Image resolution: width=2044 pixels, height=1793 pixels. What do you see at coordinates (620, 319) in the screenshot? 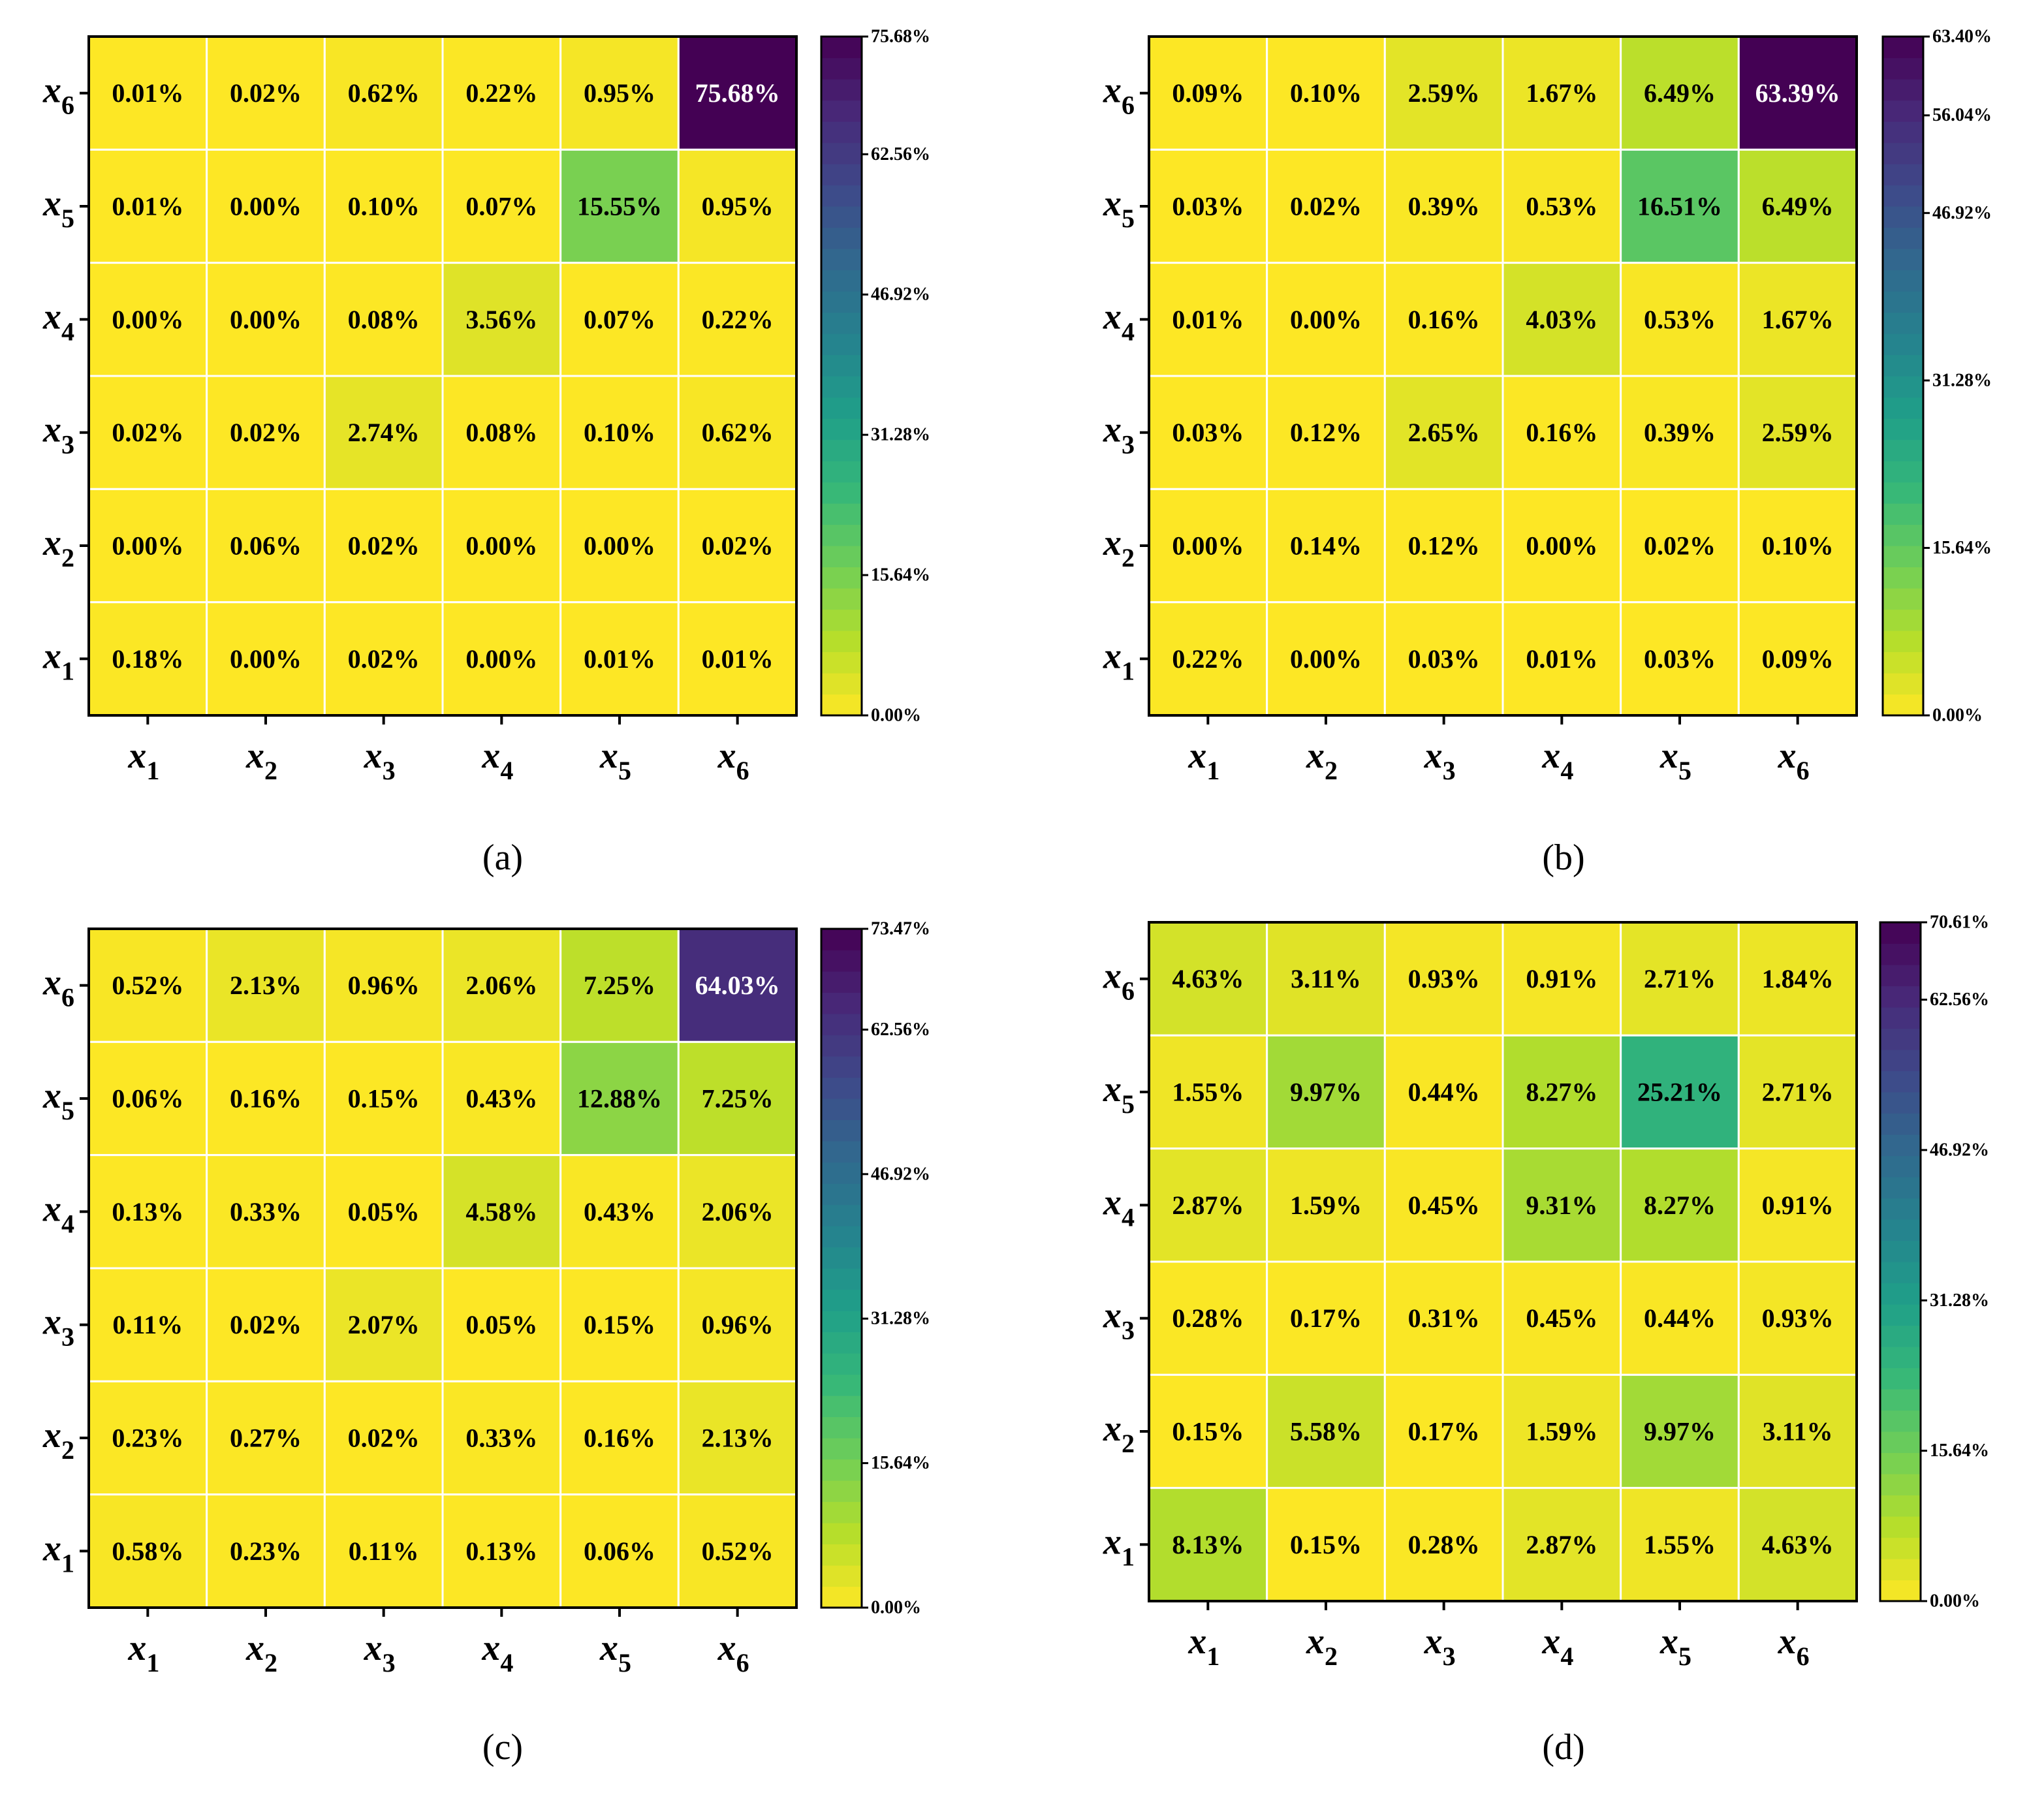
I see `cell-value-label: 0.07%` at bounding box center [620, 319].